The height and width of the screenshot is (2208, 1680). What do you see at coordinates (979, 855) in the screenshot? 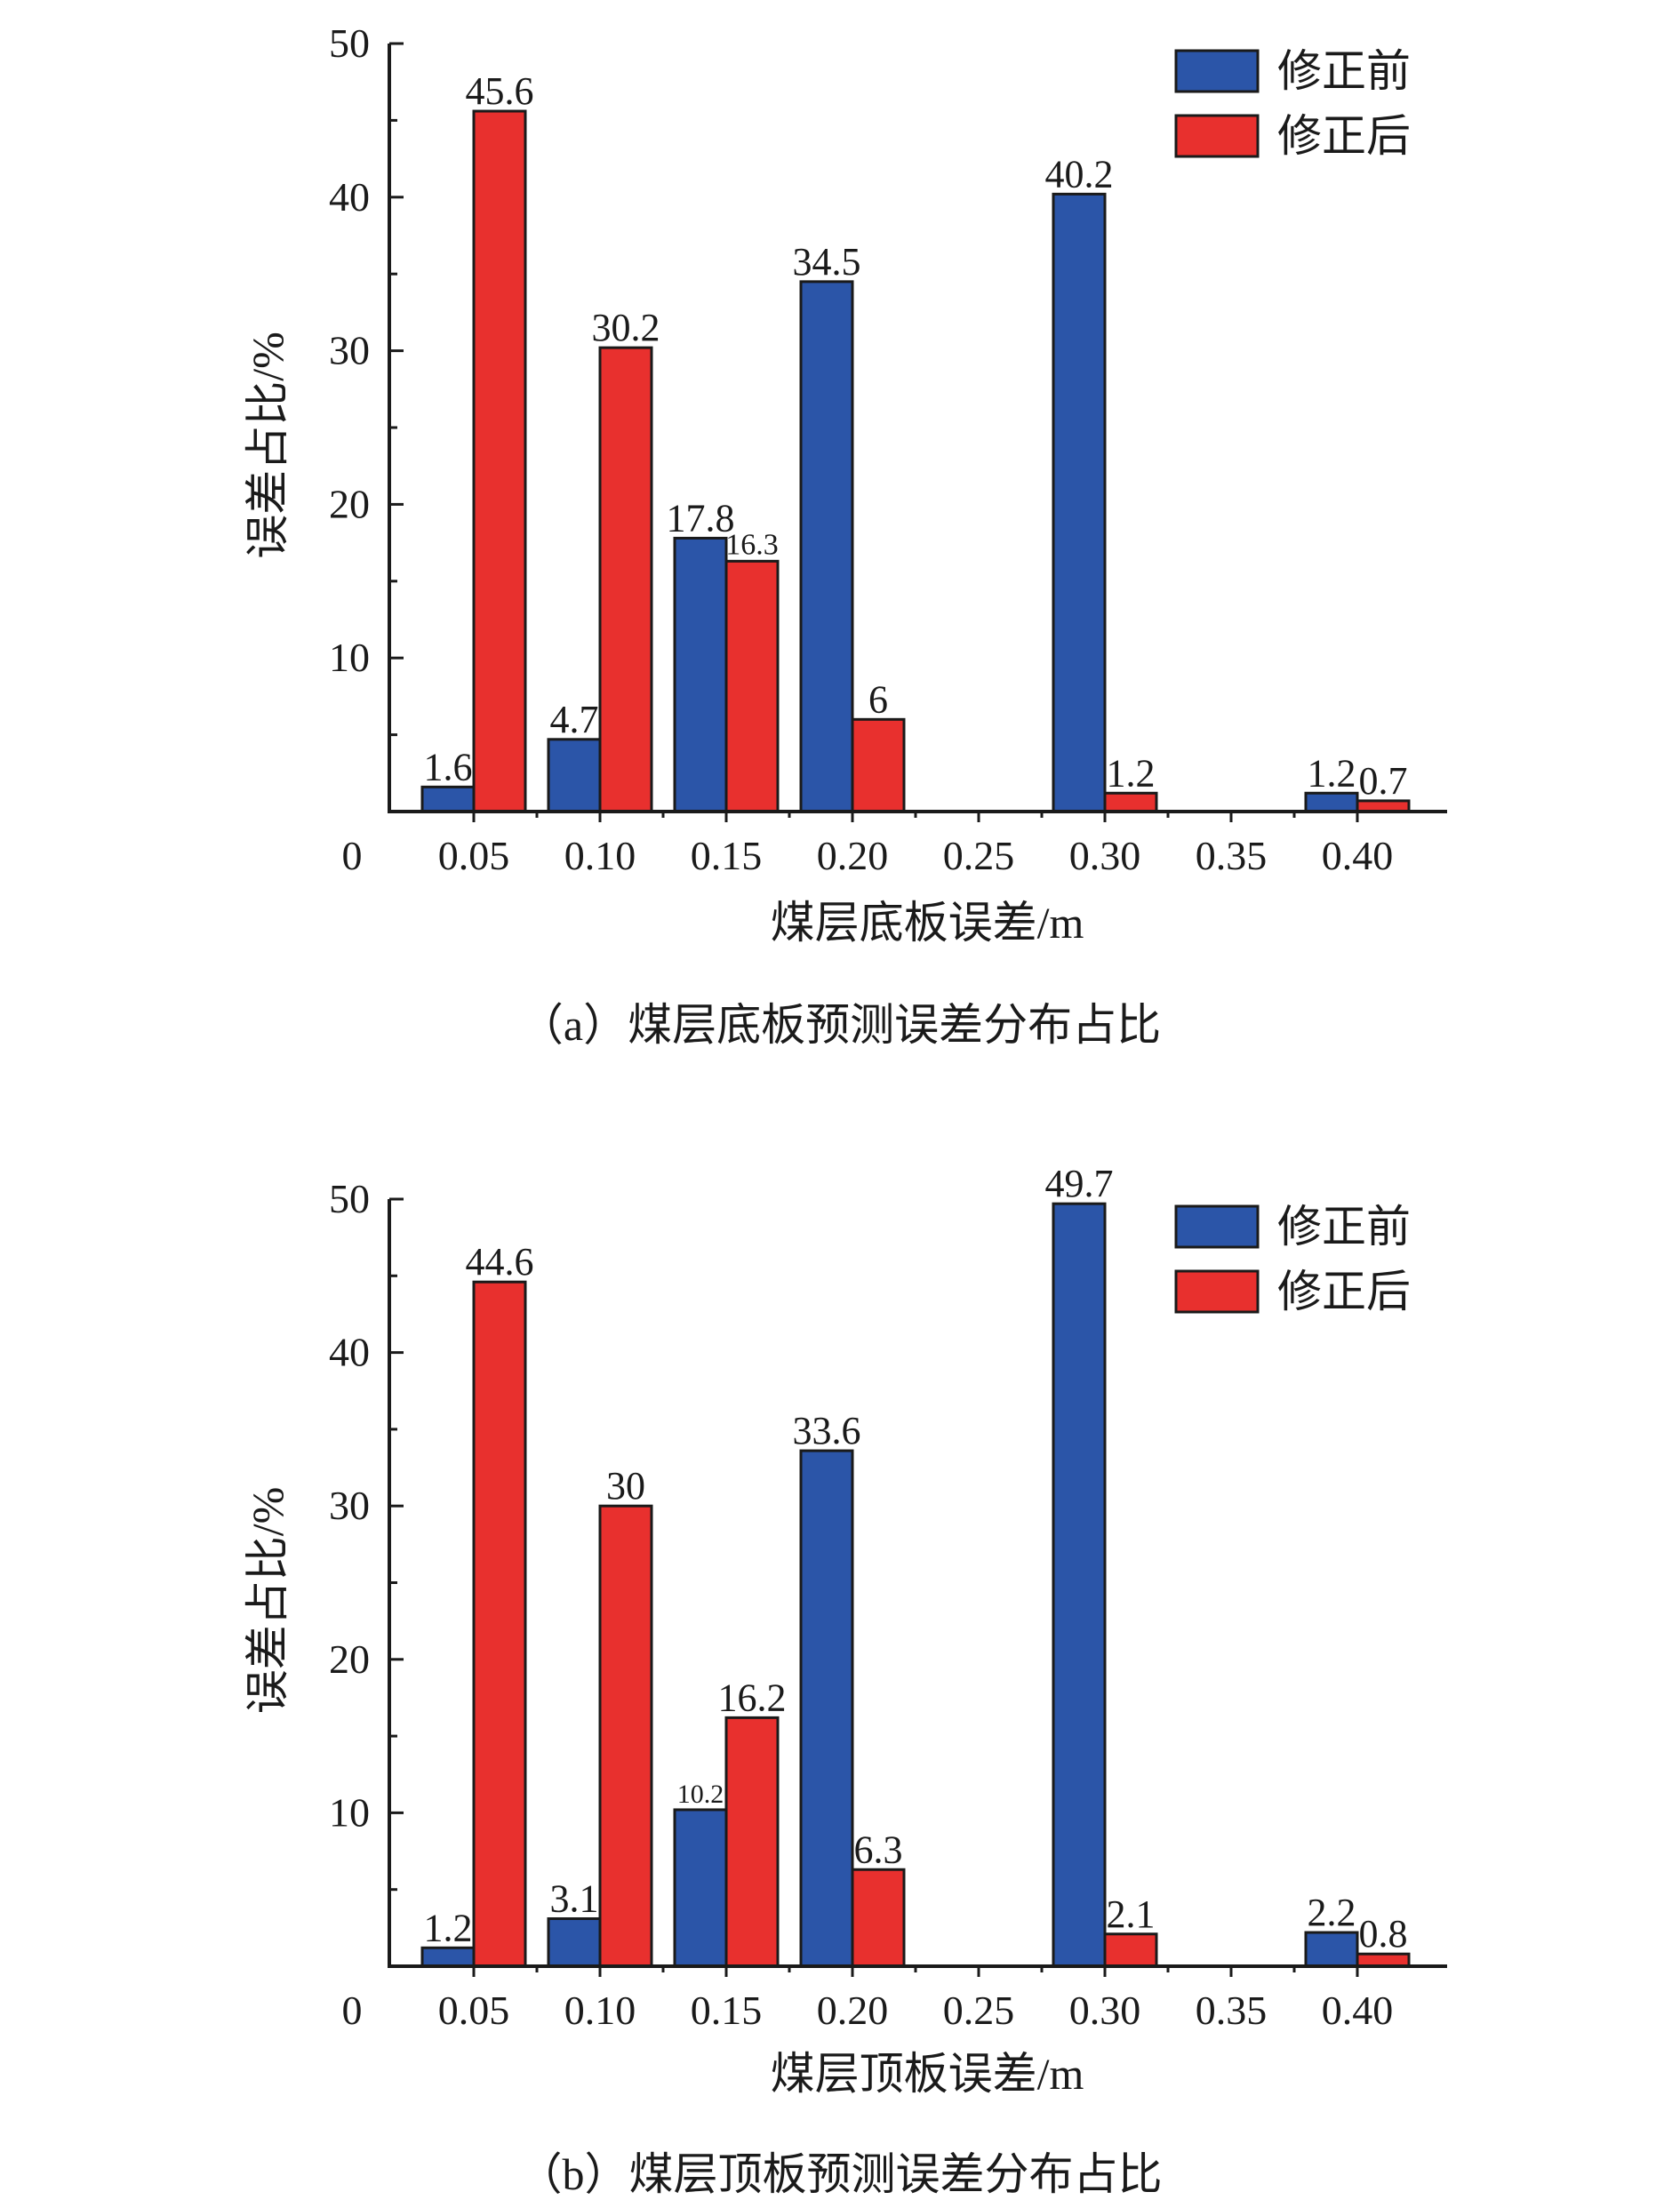
I see `a-x-tick-label-0.25: 0.25` at bounding box center [979, 855].